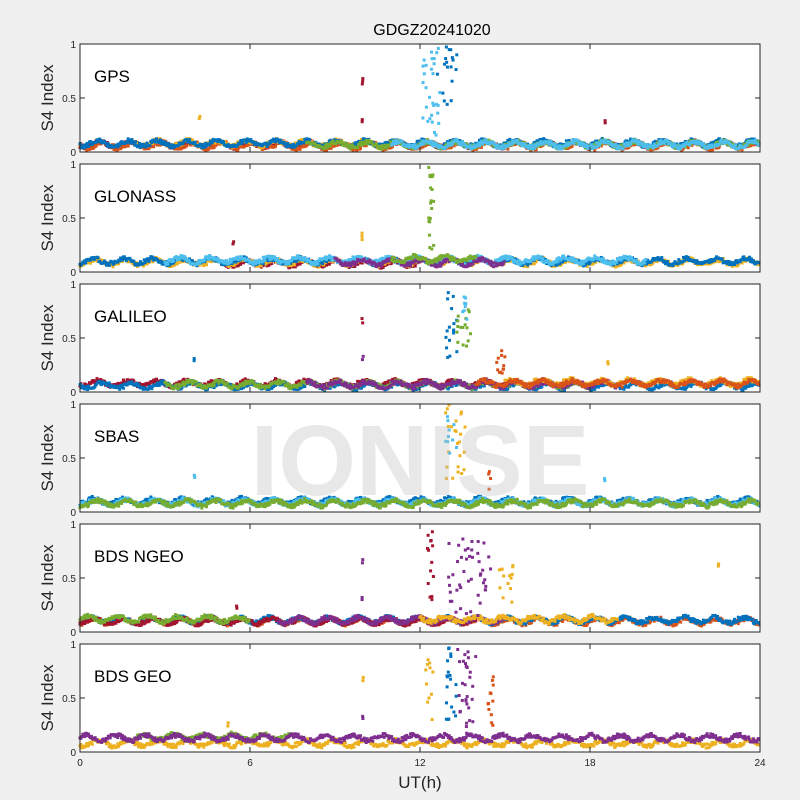 The height and width of the screenshot is (800, 800). Describe the element at coordinates (69, 99) in the screenshot. I see `y-tick-label: 0.5` at that location.